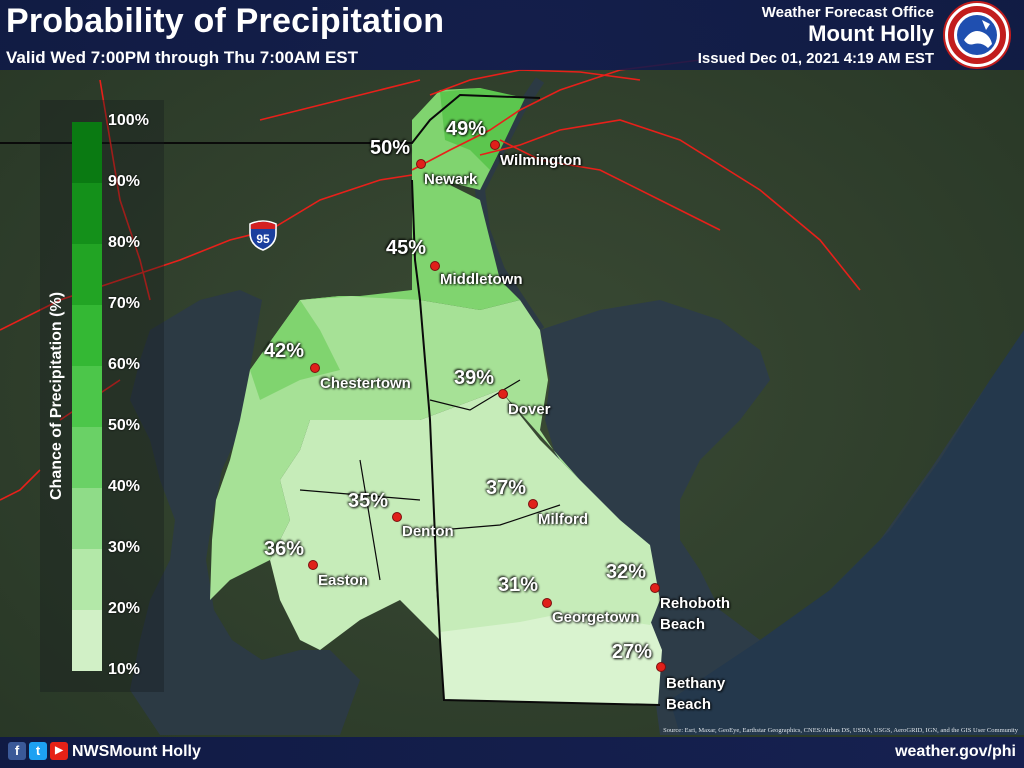  I want to click on city-pop-value: 35%, so click(368, 501).